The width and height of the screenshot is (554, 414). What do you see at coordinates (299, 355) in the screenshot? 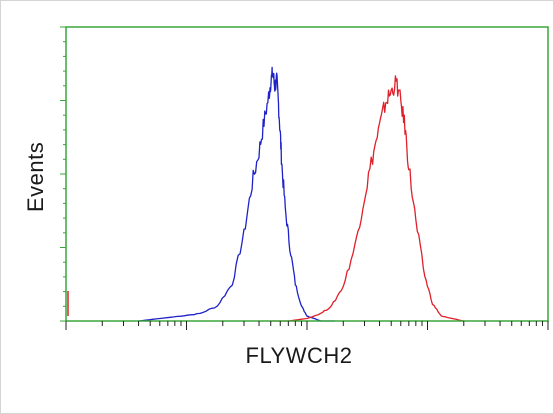
I see `x-axis-label: FLYWCH2` at bounding box center [299, 355].